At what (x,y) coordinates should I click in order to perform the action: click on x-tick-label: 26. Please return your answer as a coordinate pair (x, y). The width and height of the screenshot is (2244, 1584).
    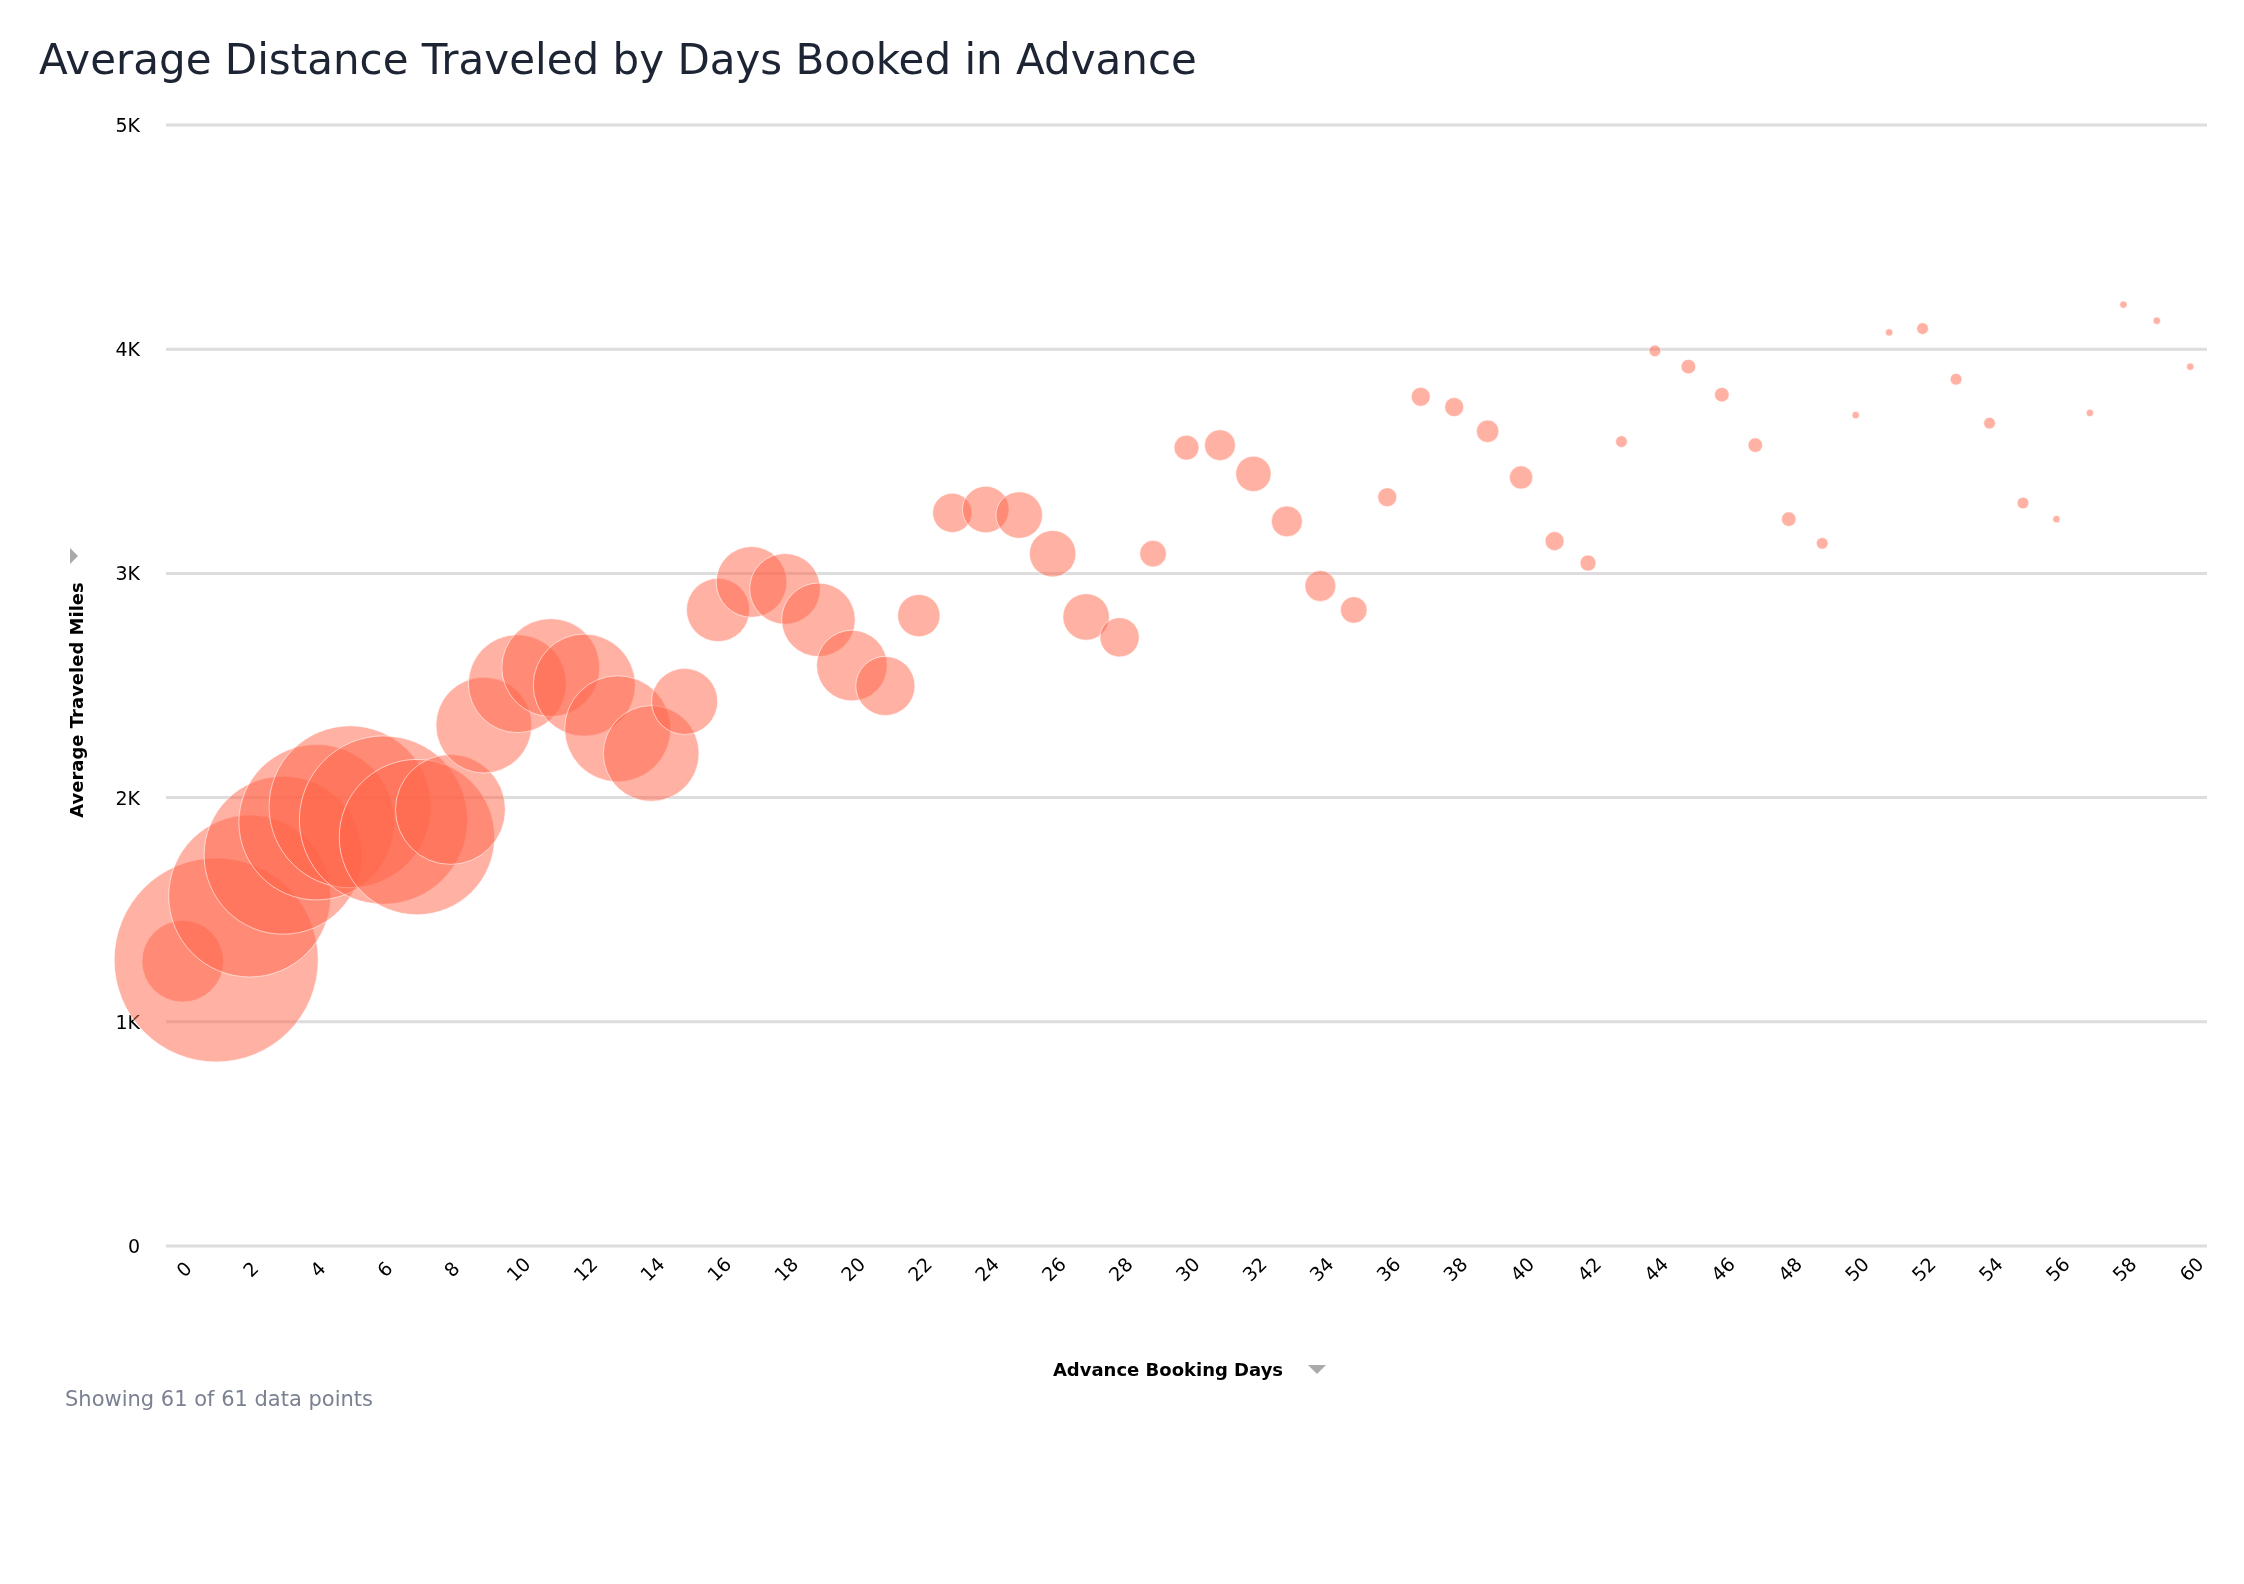
    Looking at the image, I should click on (1054, 1269).